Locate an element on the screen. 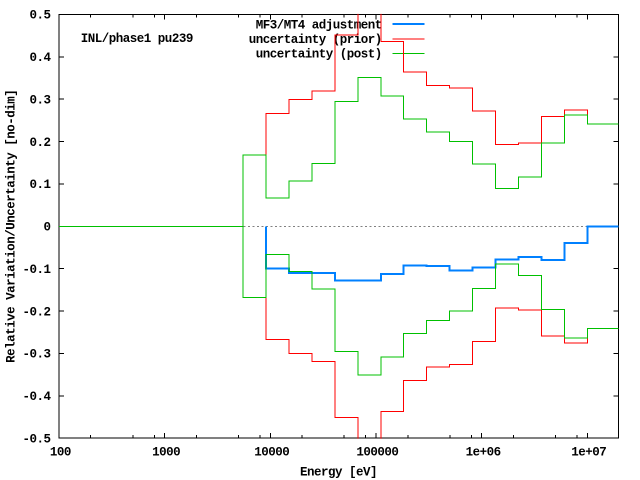 The height and width of the screenshot is (480, 640). svg-text: INL/phase1 pu239 is located at coordinates (137, 39).